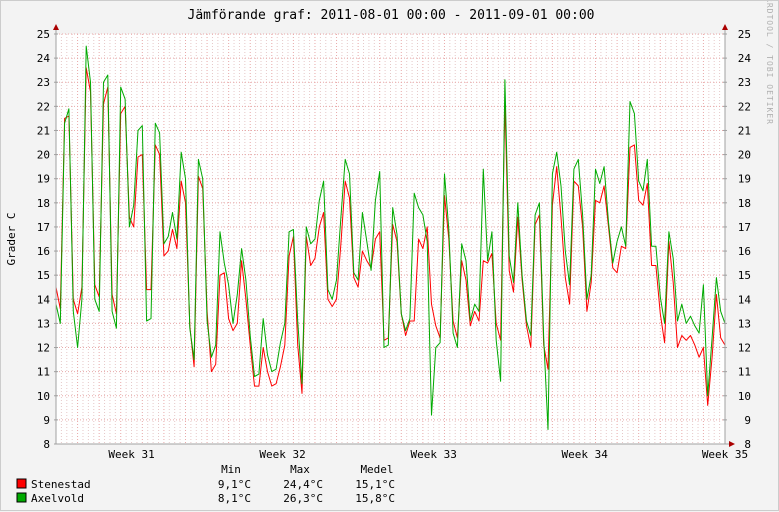 Image resolution: width=779 pixels, height=512 pixels. What do you see at coordinates (46, 444) in the screenshot?
I see `y-tick-label-left: 8` at bounding box center [46, 444].